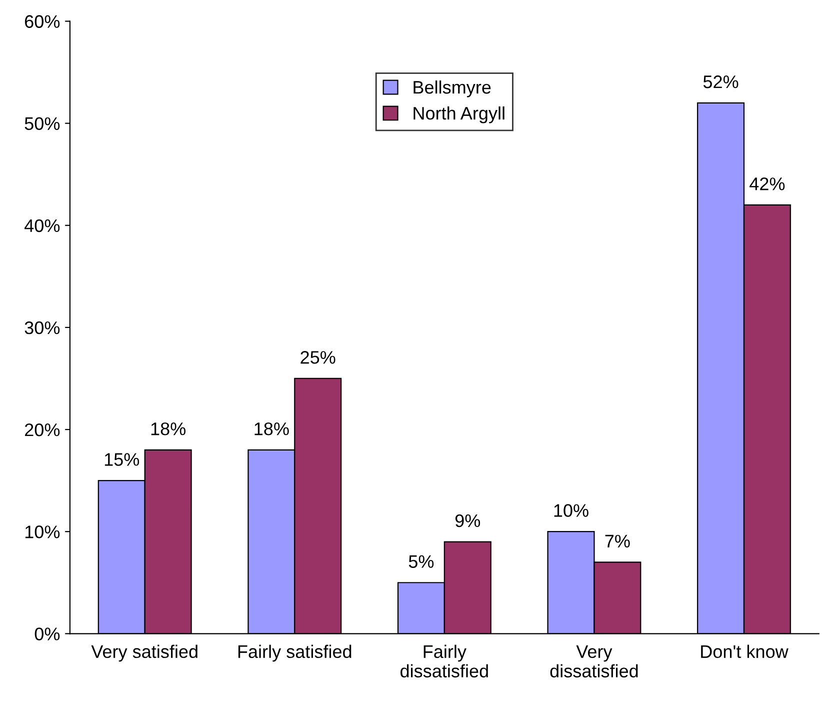 The image size is (823, 708). What do you see at coordinates (42, 225) in the screenshot?
I see `y-tick-label: 40%` at bounding box center [42, 225].